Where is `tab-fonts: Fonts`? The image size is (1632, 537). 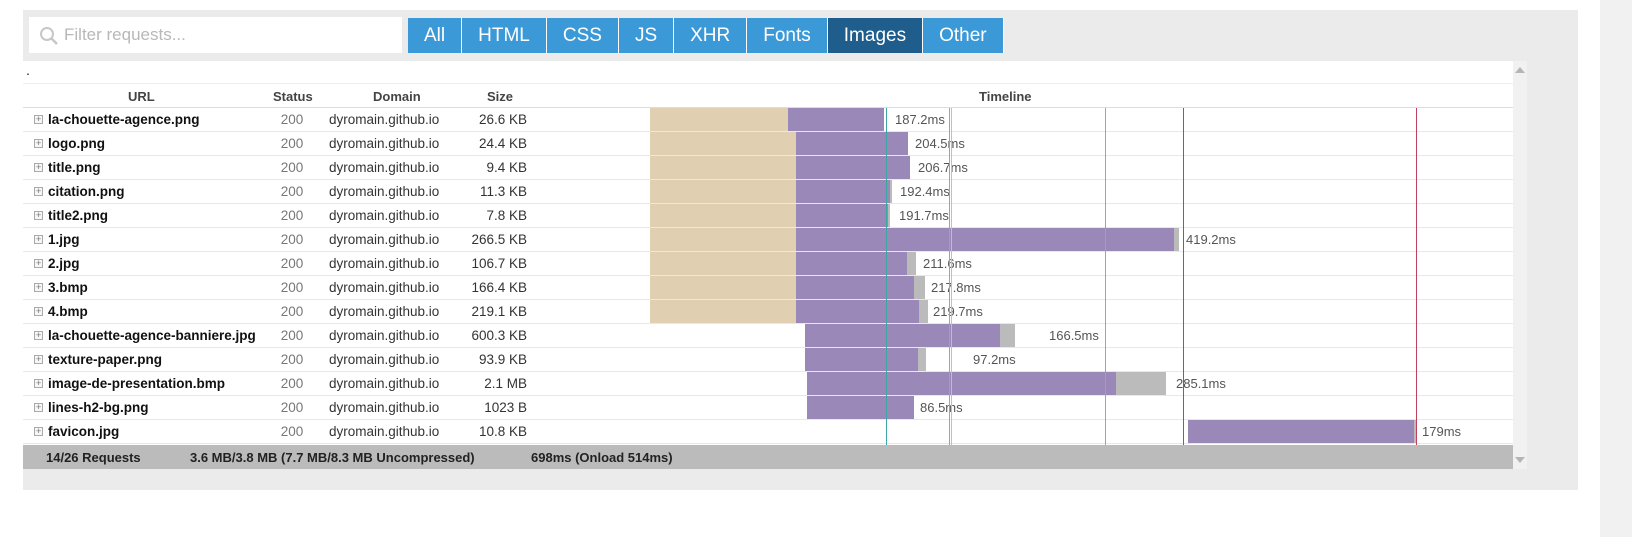 tab-fonts: Fonts is located at coordinates (787, 35).